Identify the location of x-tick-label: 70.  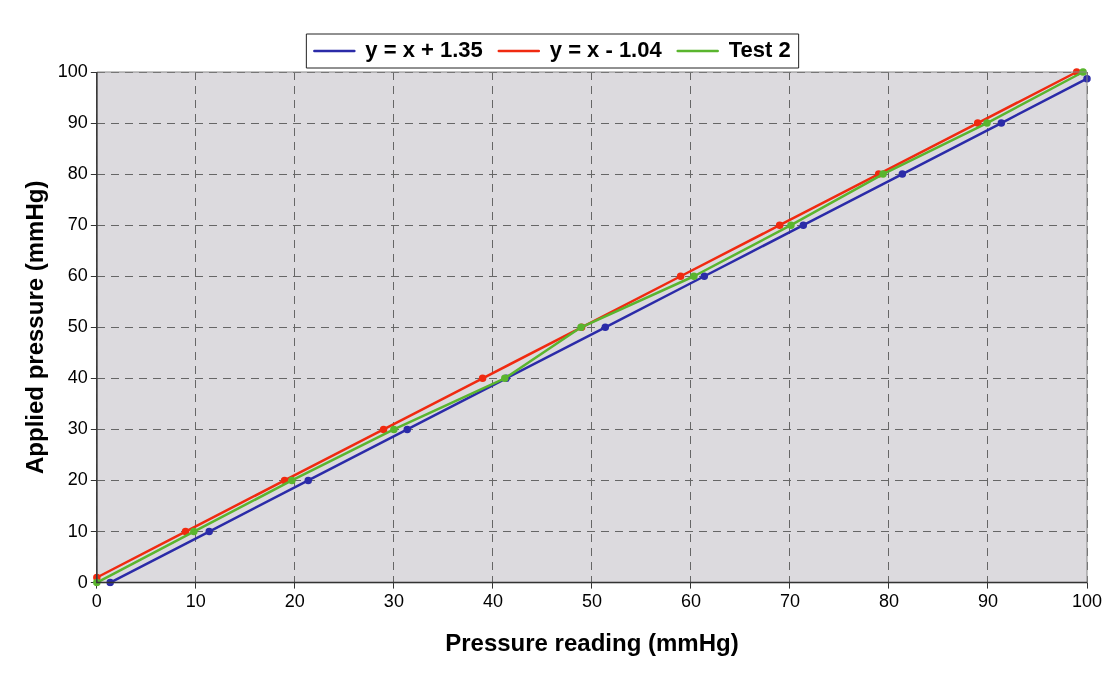
(789, 601).